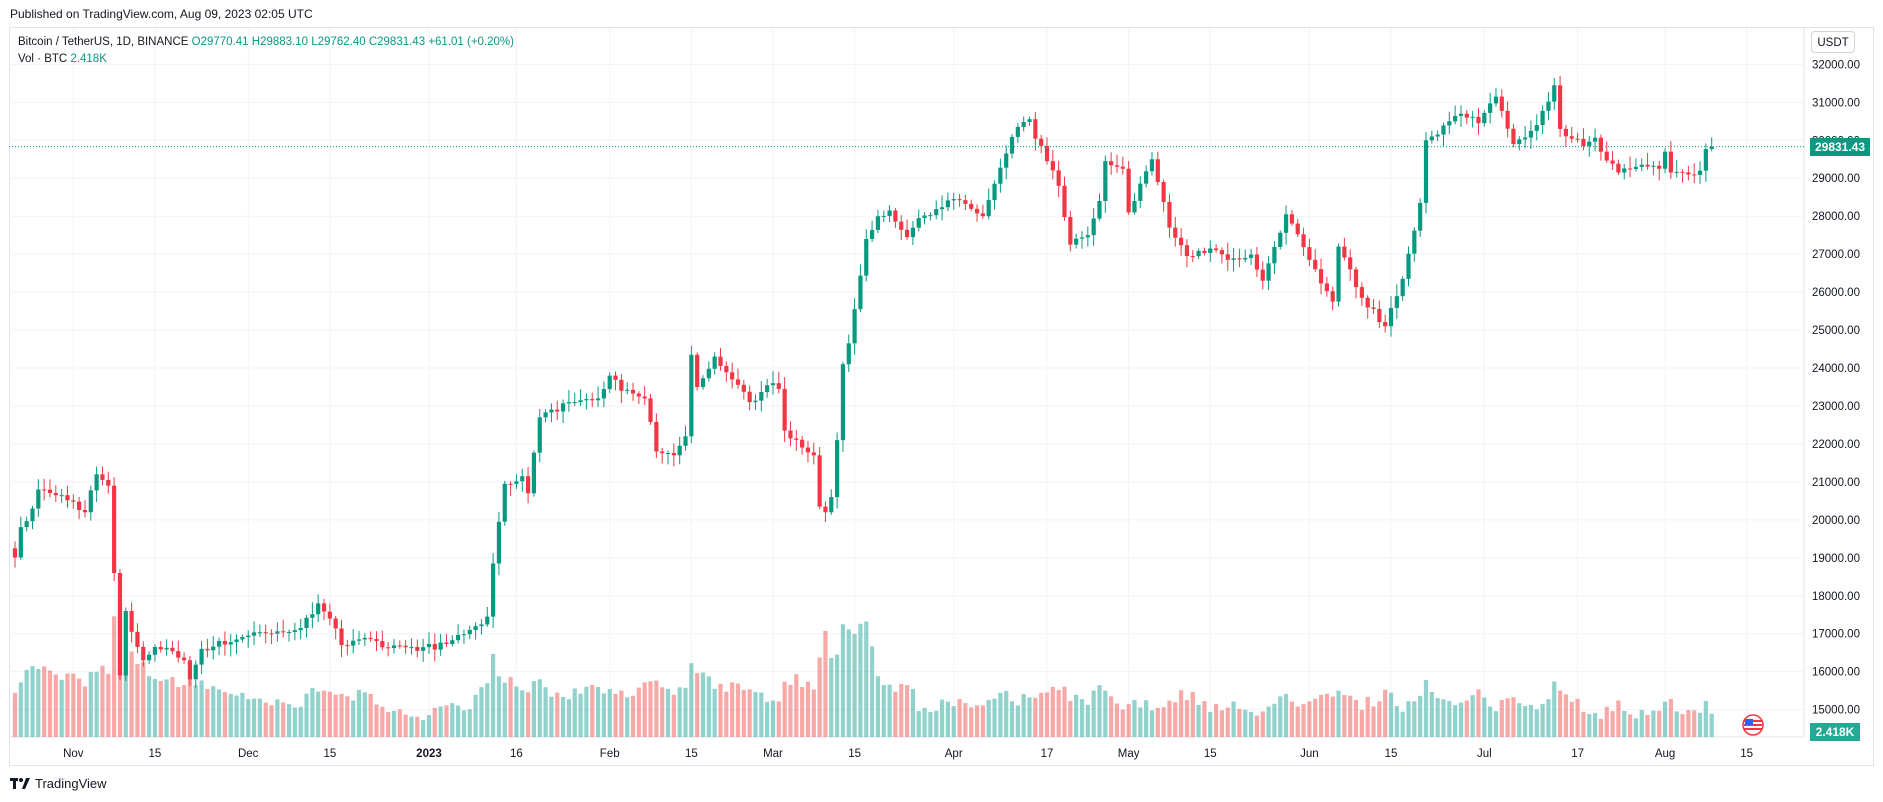  Describe the element at coordinates (1833, 42) in the screenshot. I see `currency-unit-button: USDT` at that location.